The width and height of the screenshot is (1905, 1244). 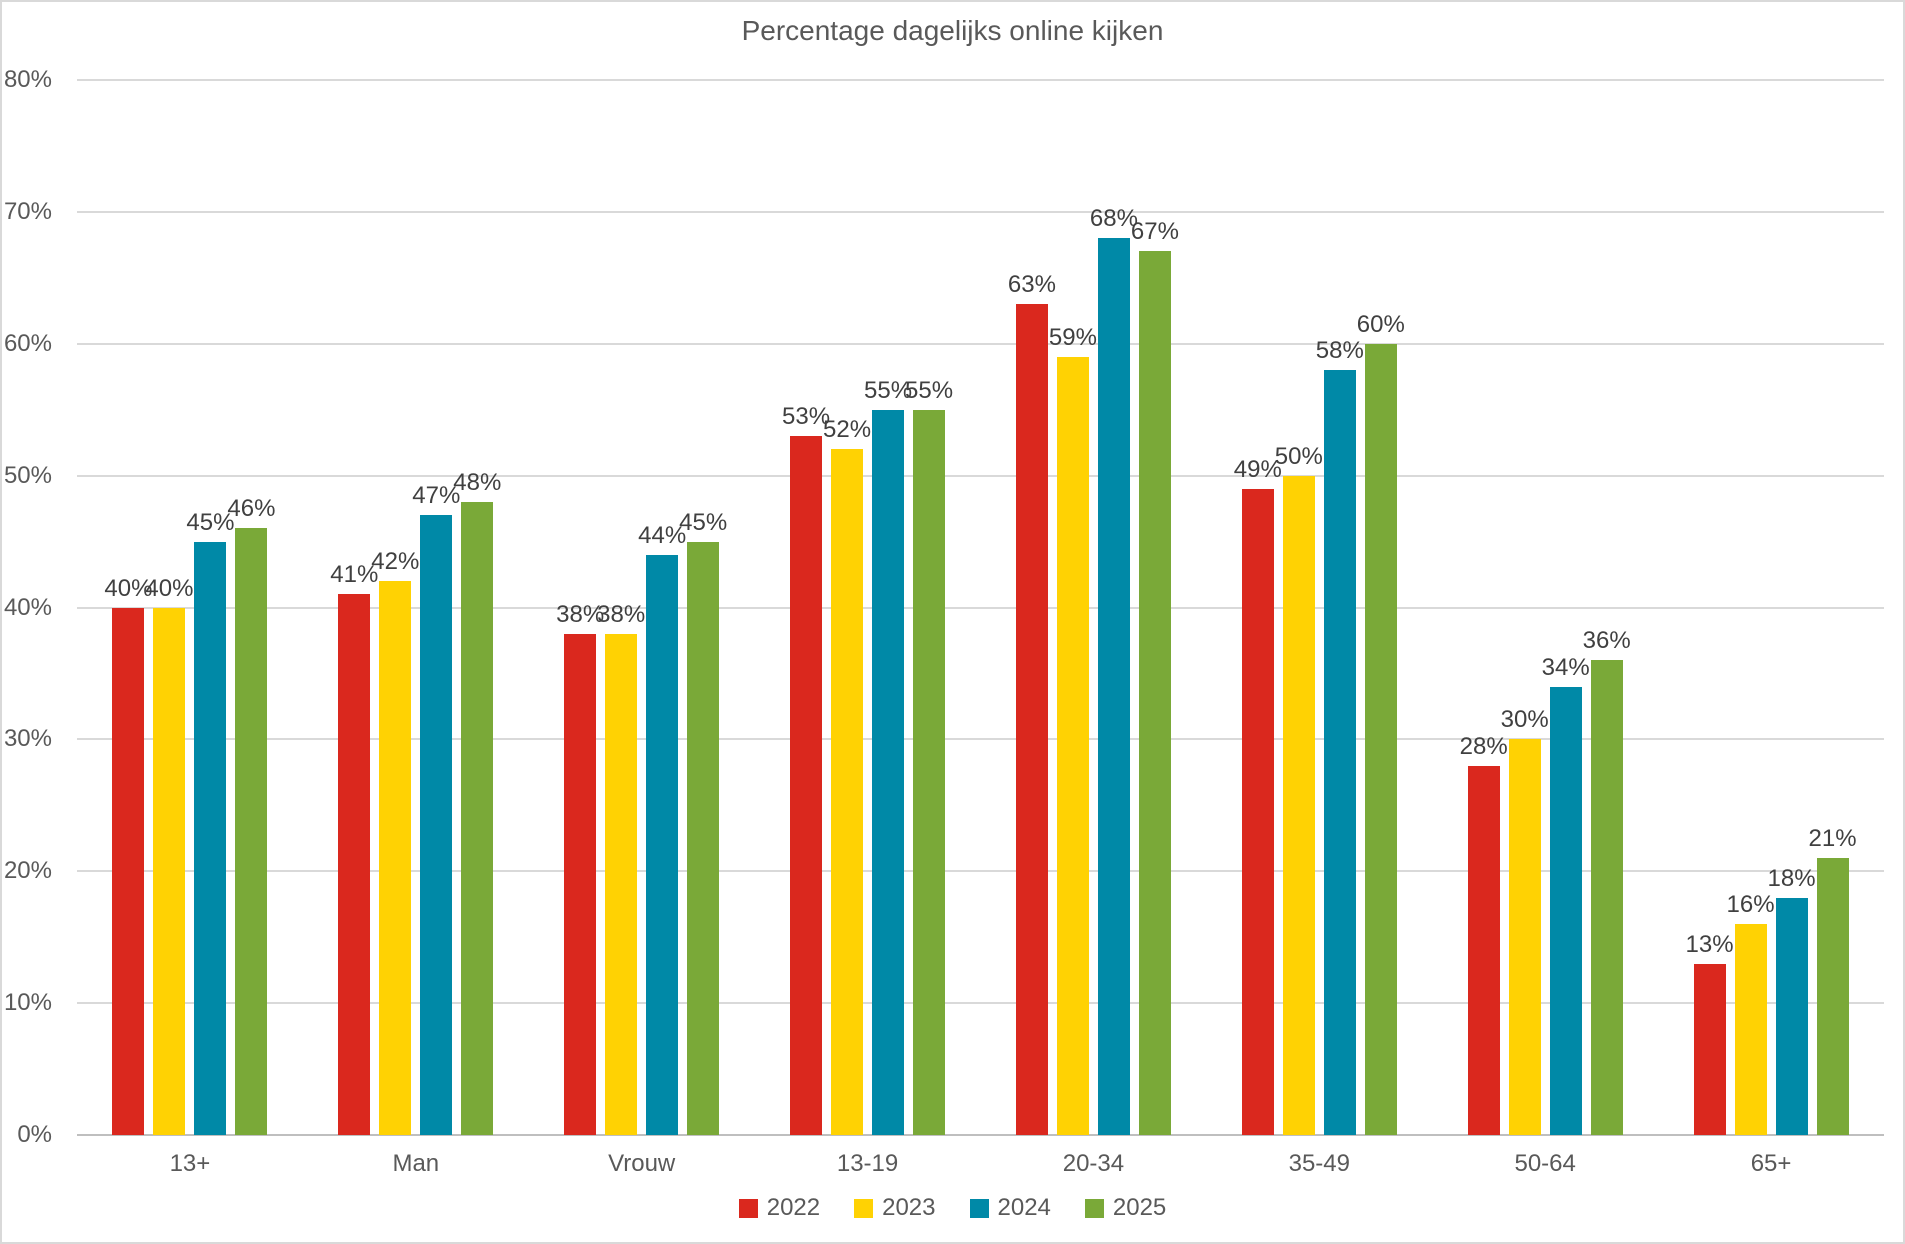 I want to click on legend-label: 2025, so click(x=1139, y=1207).